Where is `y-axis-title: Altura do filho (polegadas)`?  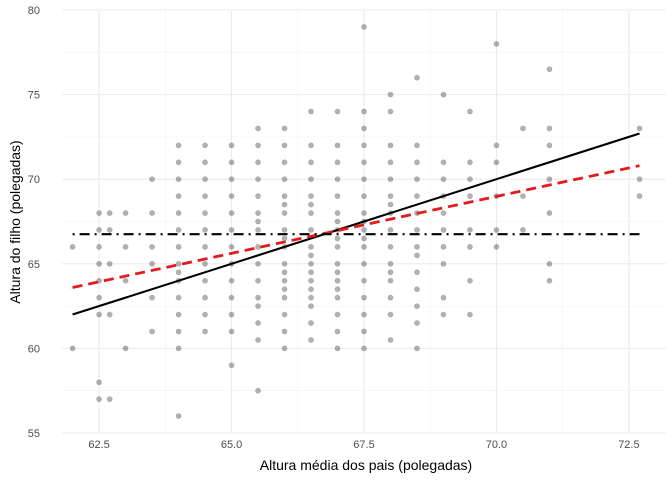
y-axis-title: Altura do filho (polegadas) is located at coordinates (15, 221).